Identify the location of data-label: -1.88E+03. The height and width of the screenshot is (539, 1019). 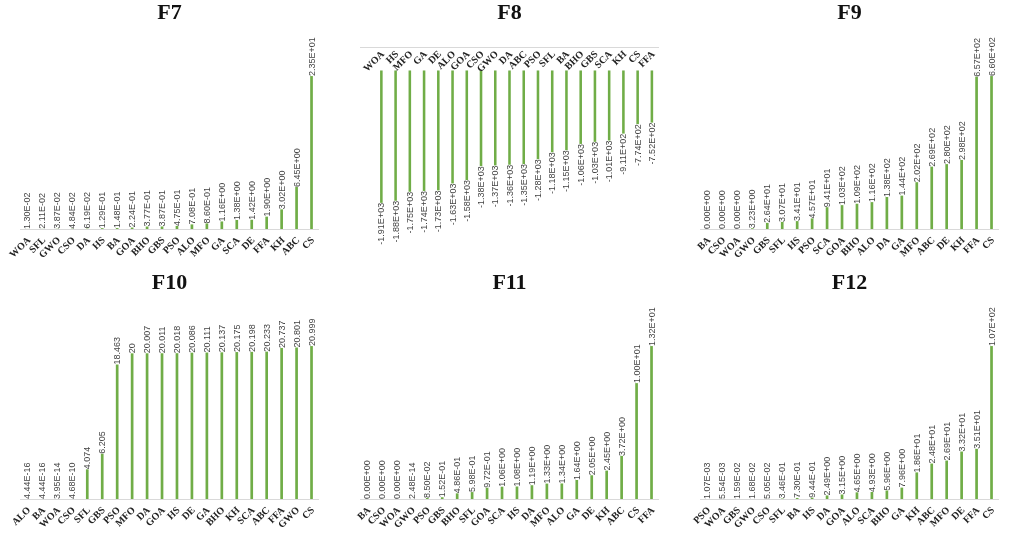
(395, 221).